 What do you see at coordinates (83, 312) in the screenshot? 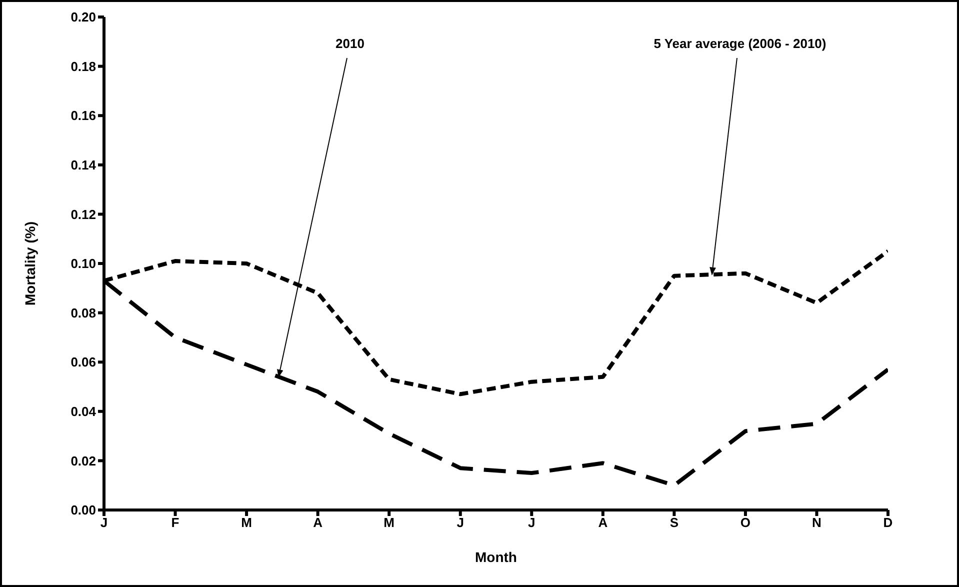
I see `y-tick-label: 0.08` at bounding box center [83, 312].